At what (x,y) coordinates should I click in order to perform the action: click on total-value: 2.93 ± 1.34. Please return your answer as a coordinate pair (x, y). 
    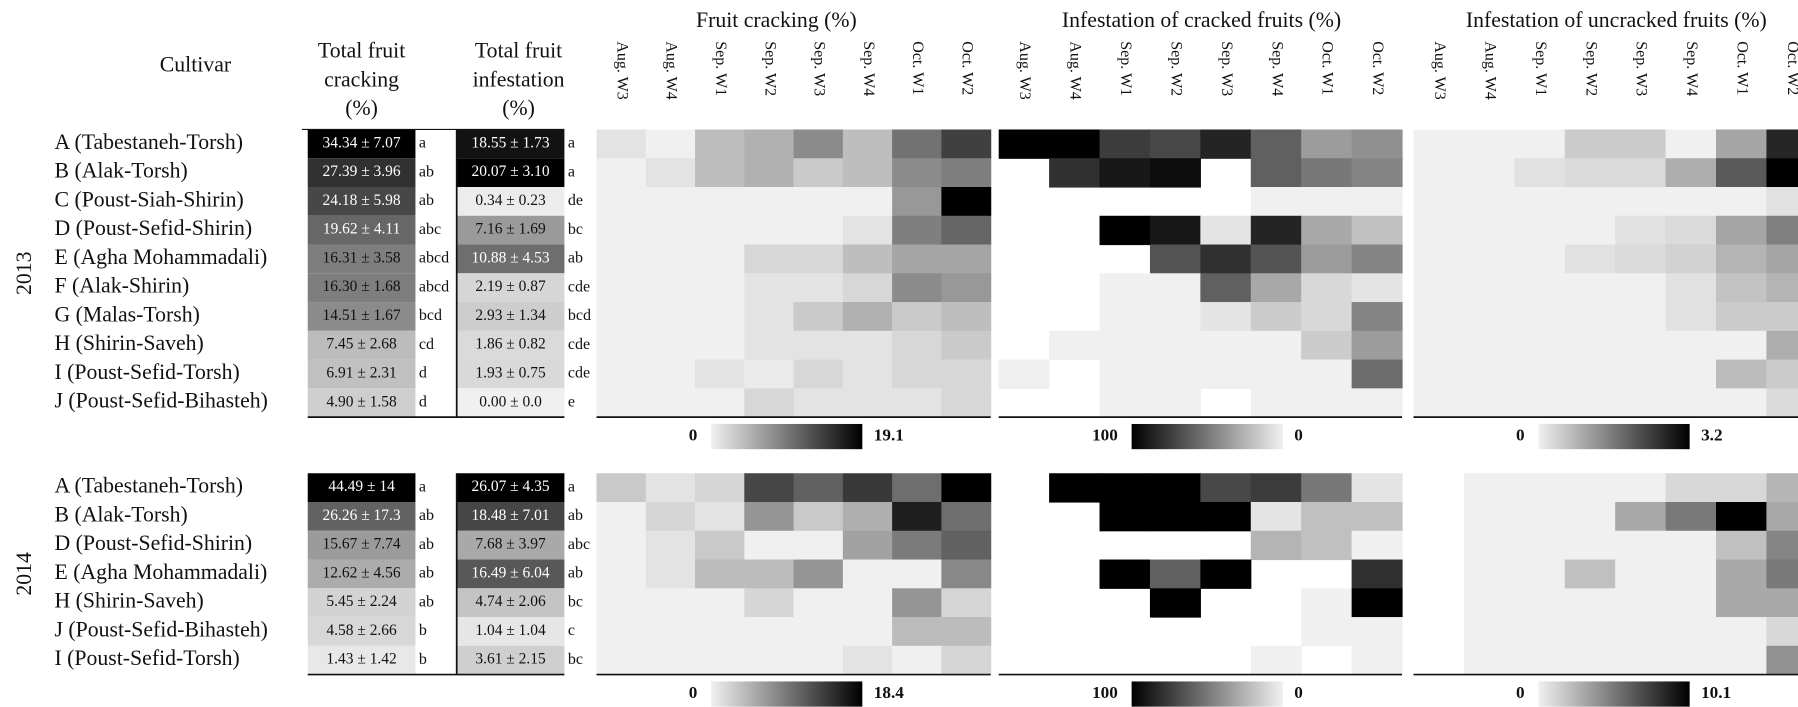
    Looking at the image, I should click on (510, 315).